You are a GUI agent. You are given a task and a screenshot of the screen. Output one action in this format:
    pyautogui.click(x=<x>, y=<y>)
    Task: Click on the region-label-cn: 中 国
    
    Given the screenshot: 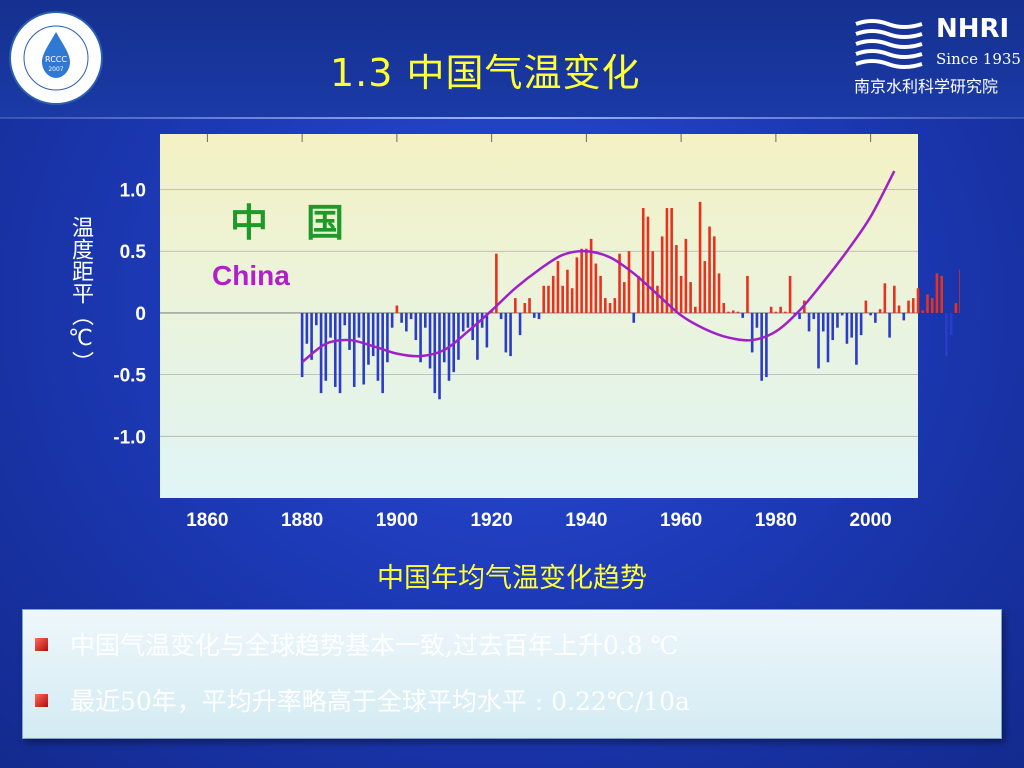 What is the action you would take?
    pyautogui.click(x=287, y=223)
    